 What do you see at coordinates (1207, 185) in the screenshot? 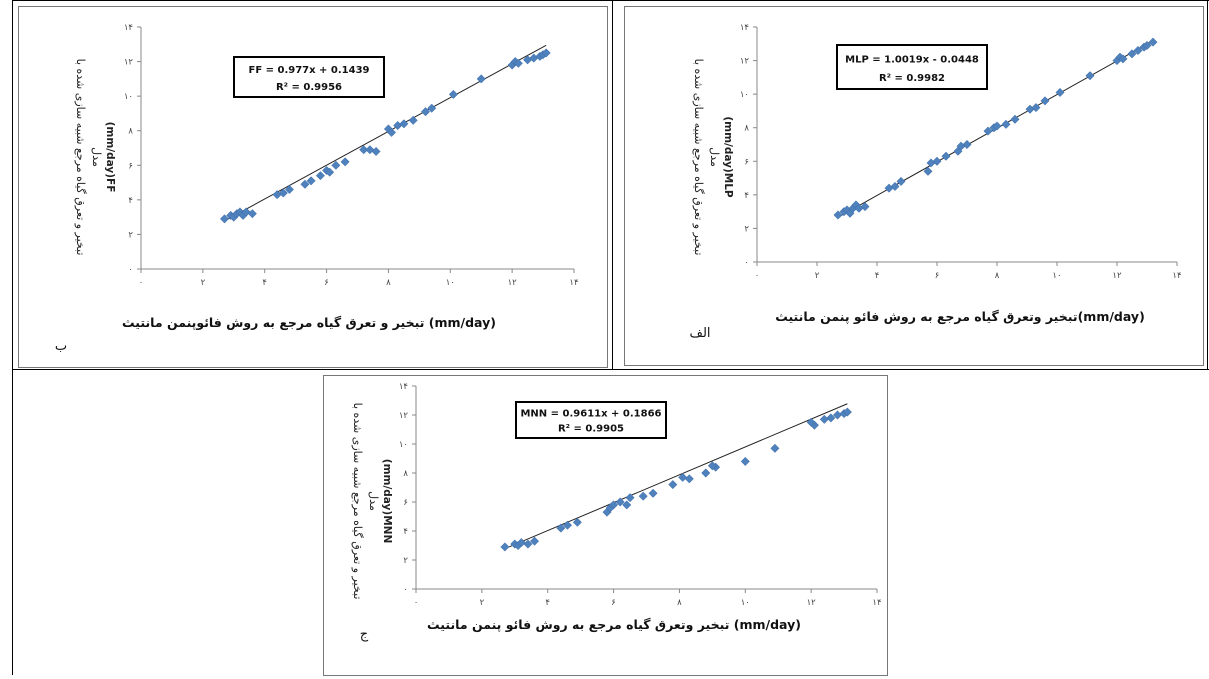
I see `table-border-right` at bounding box center [1207, 185].